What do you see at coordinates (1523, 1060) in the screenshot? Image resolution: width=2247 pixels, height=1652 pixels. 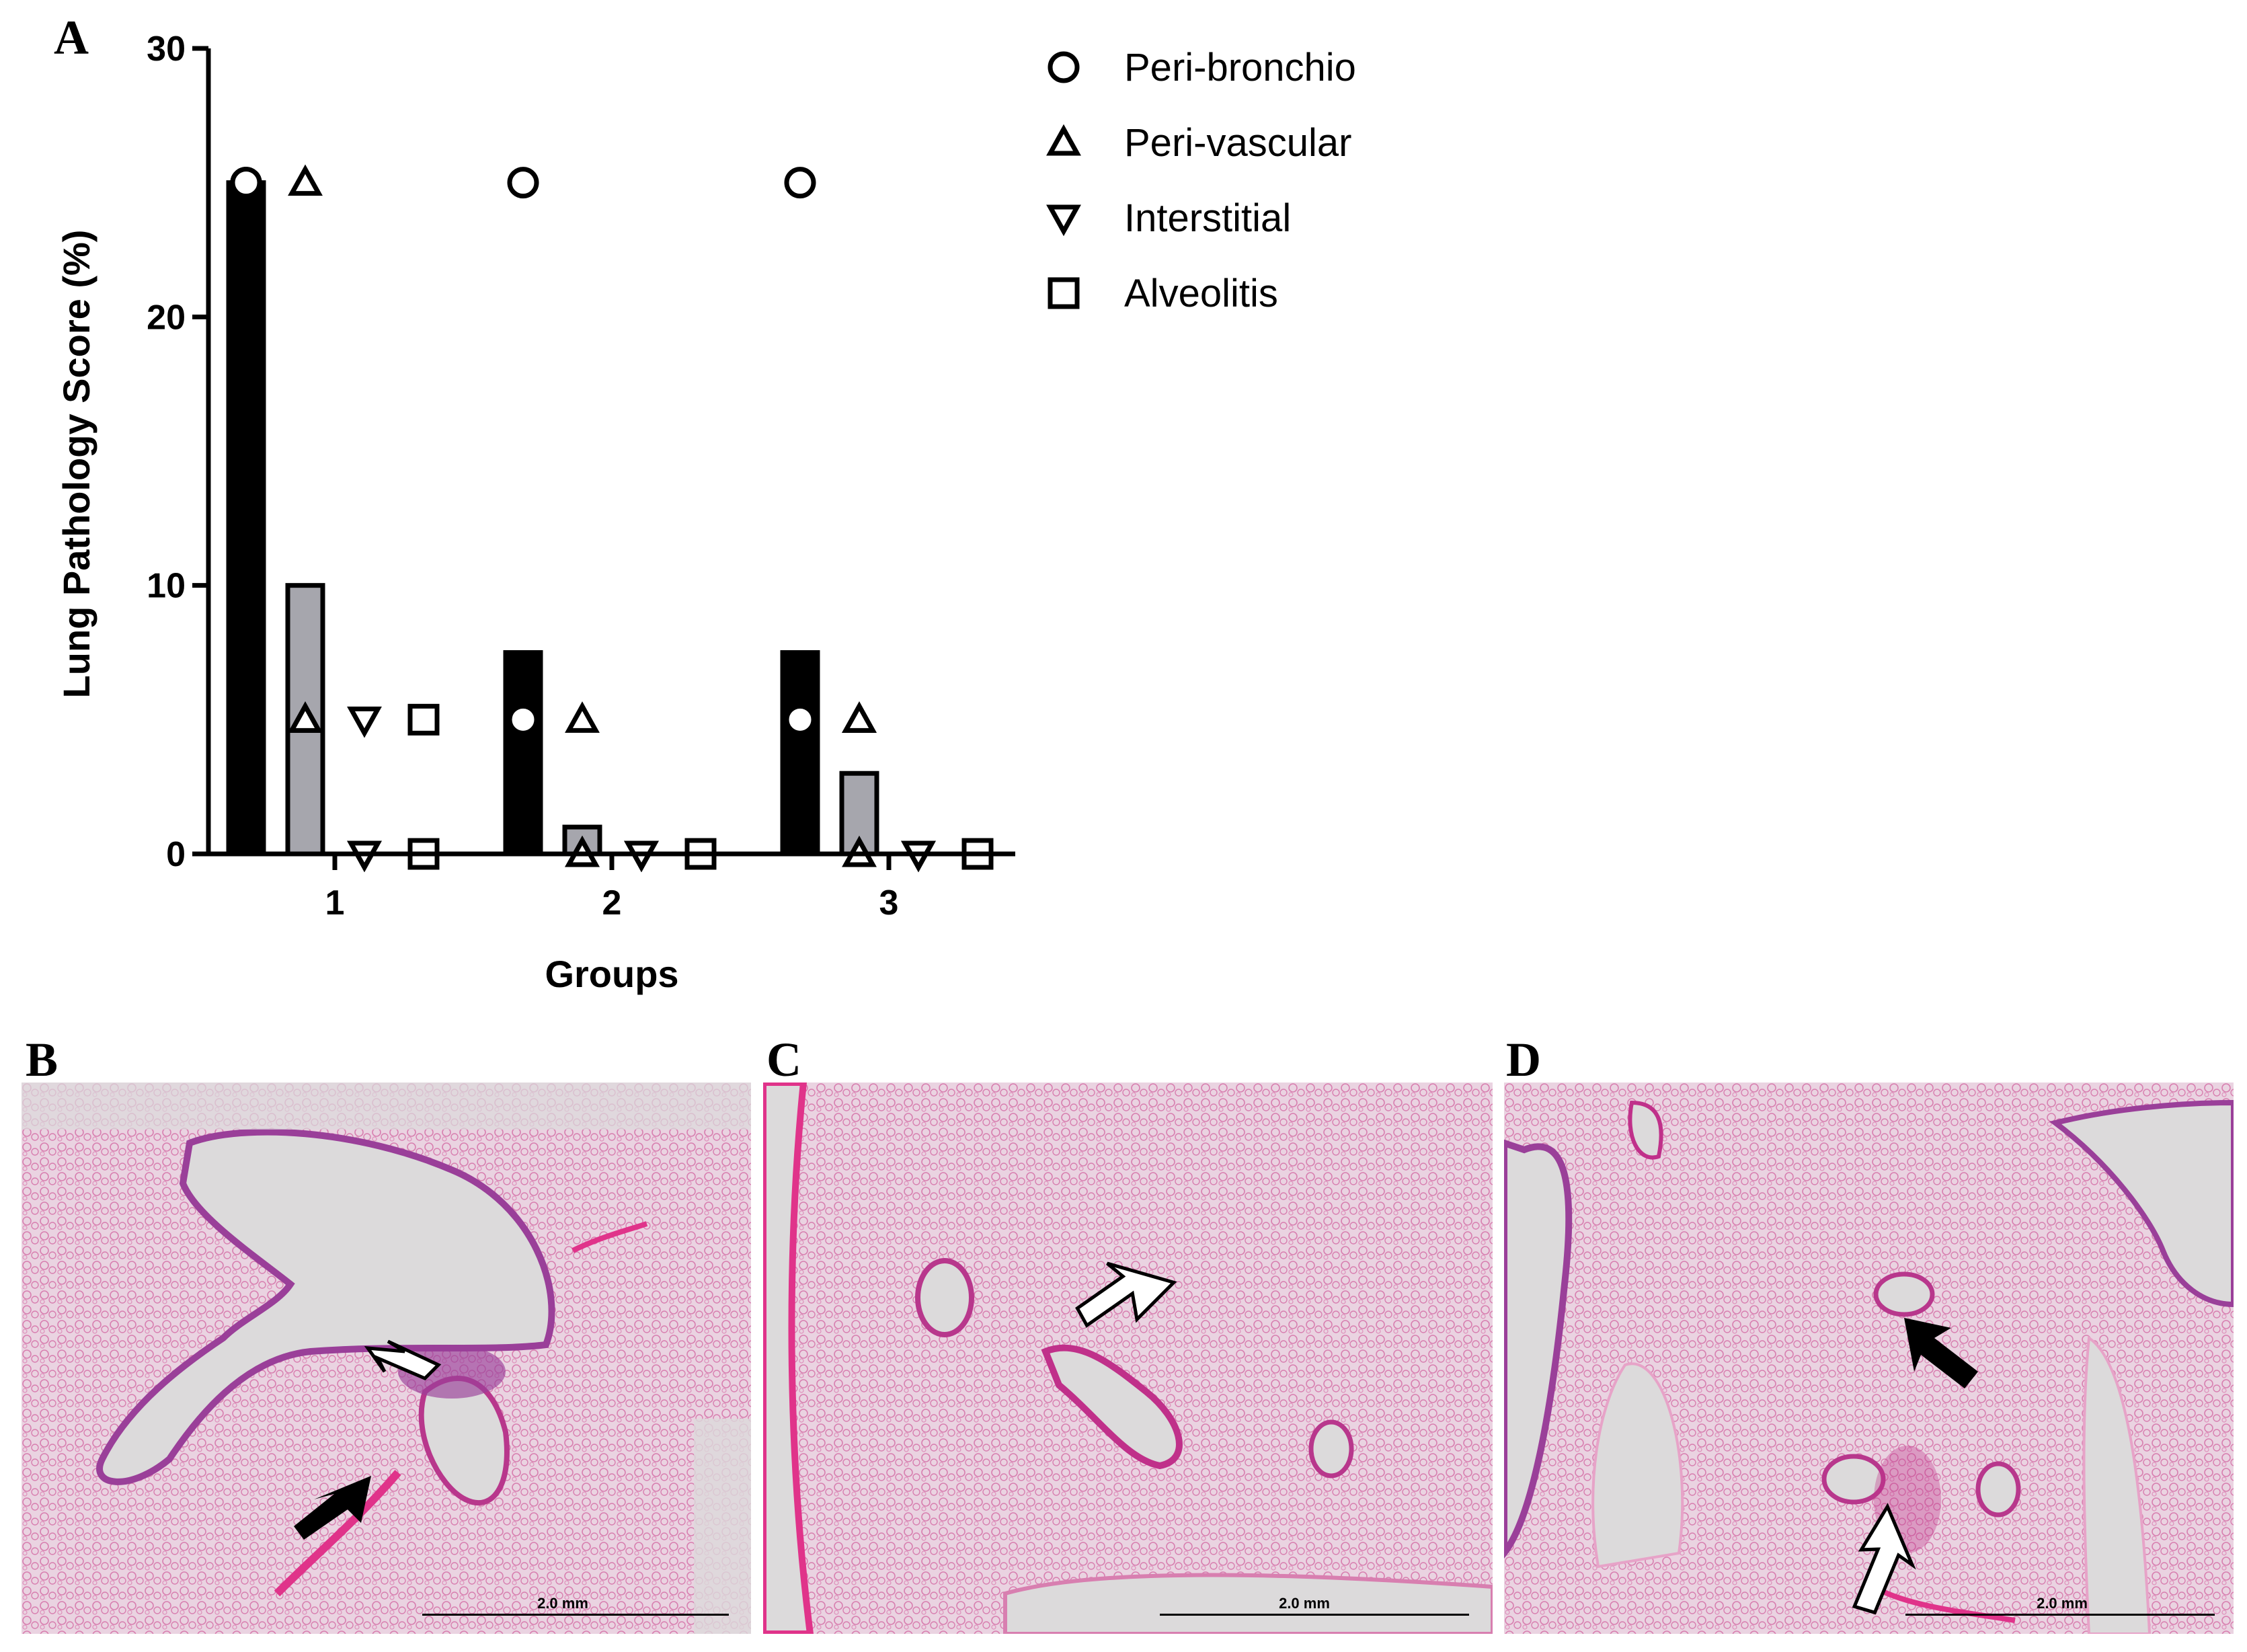 I see `panel-label-d: D` at bounding box center [1523, 1060].